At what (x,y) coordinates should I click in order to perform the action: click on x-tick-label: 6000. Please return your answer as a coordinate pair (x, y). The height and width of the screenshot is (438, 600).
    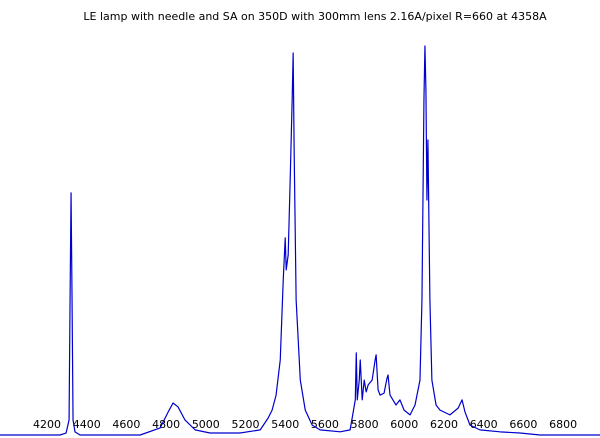
    Looking at the image, I should click on (404, 424).